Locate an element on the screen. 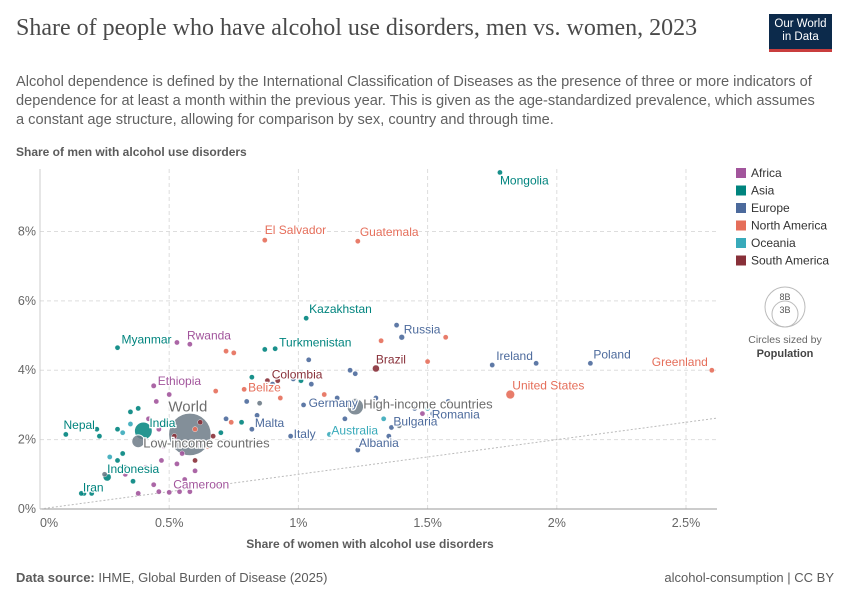  y-axis-title: Share of men with alcohol use disorders is located at coordinates (131, 152).